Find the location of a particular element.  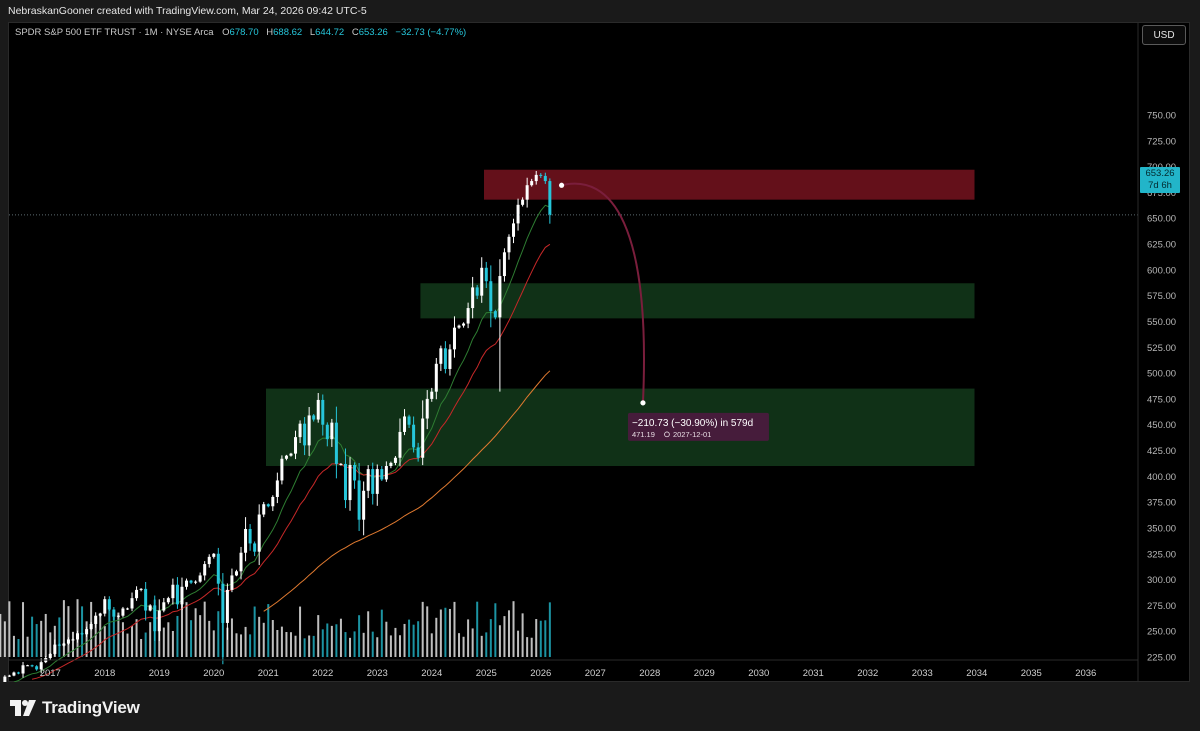

price-axis-label: 675.00 is located at coordinates (1161, 193).